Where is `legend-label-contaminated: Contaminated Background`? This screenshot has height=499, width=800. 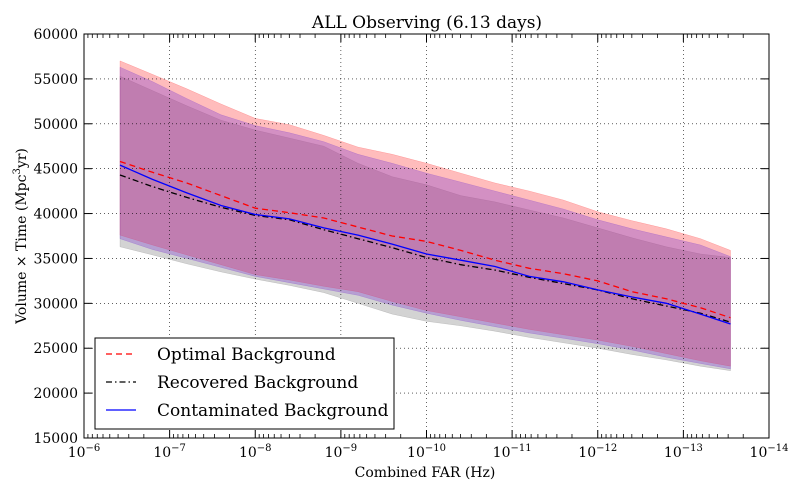 legend-label-contaminated: Contaminated Background is located at coordinates (273, 411).